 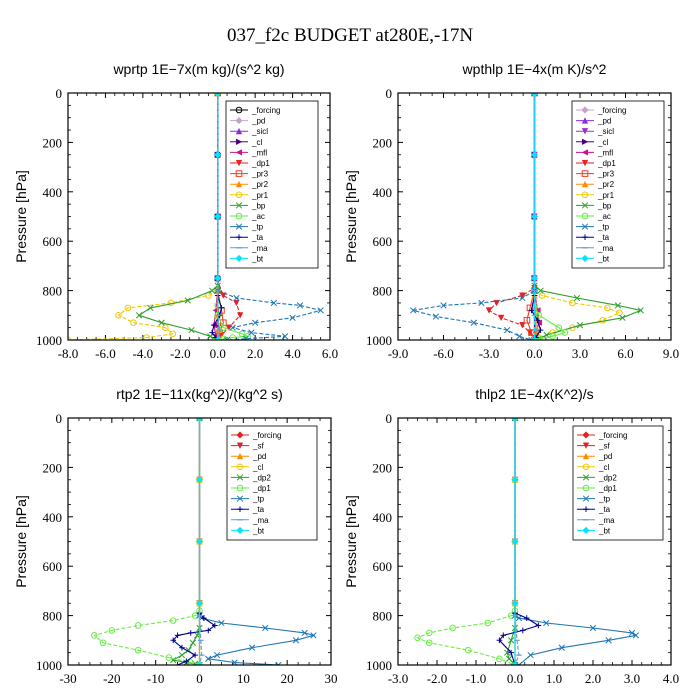 I want to click on panel-1-legend-bp-label: _bp, so click(x=258, y=205).